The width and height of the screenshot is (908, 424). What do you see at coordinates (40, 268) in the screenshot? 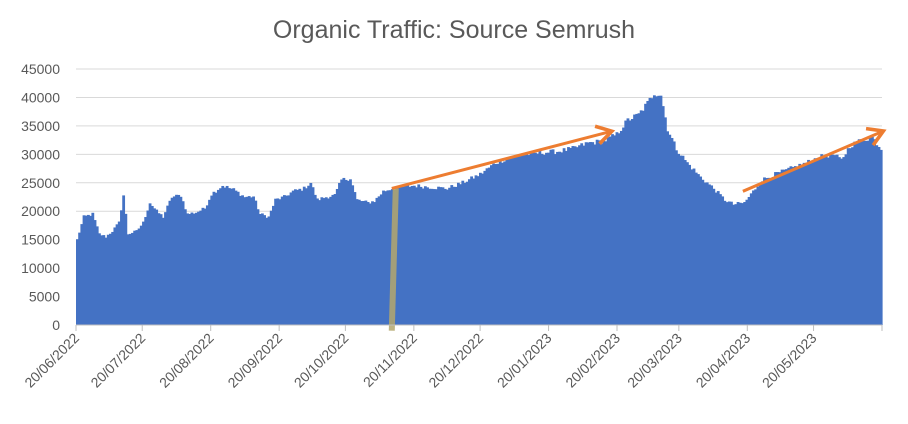
I see `y-tick-label: 10000` at bounding box center [40, 268].